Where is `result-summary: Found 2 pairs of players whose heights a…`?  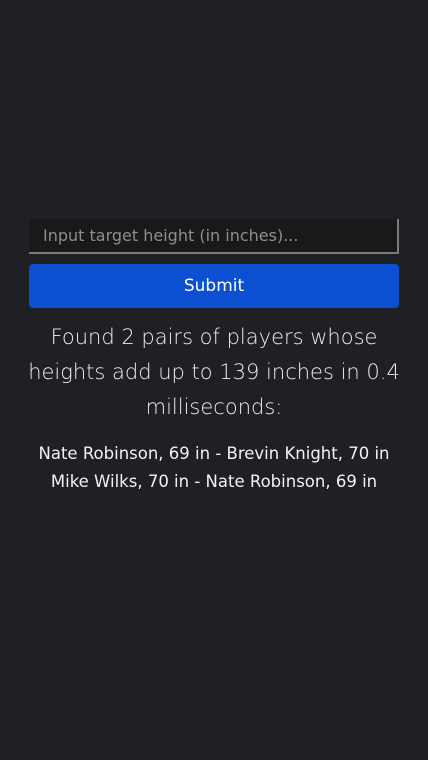
result-summary: Found 2 pairs of players whose heights a… is located at coordinates (214, 372).